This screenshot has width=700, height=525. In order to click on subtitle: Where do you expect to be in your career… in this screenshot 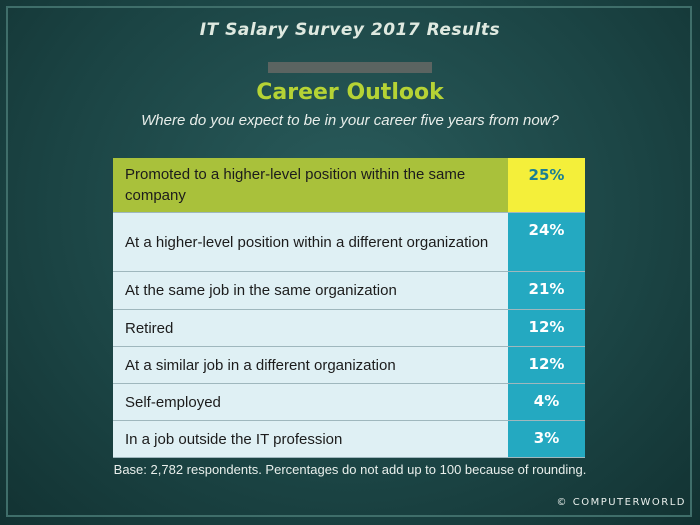, I will do `click(350, 120)`.